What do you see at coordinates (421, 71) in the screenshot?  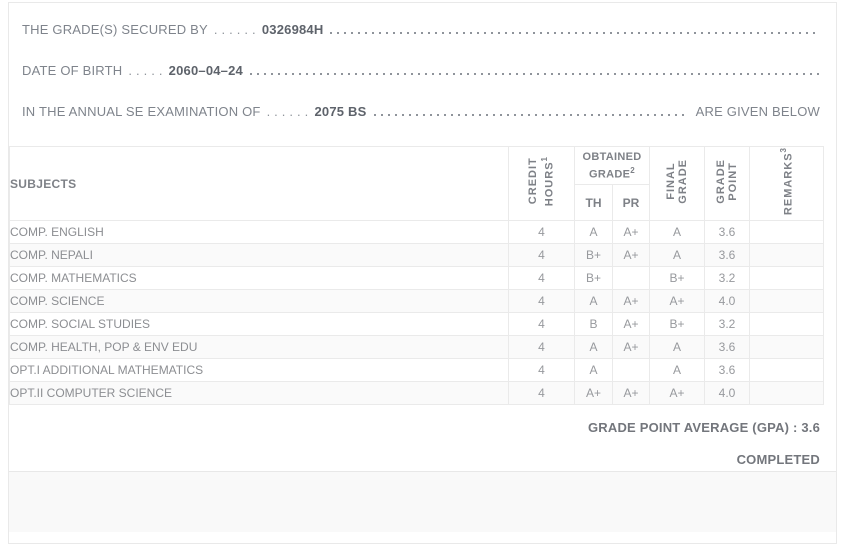 I see `info-line-date-of-birth: DATE OF BIRTH . . . . . 2060–04–24` at bounding box center [421, 71].